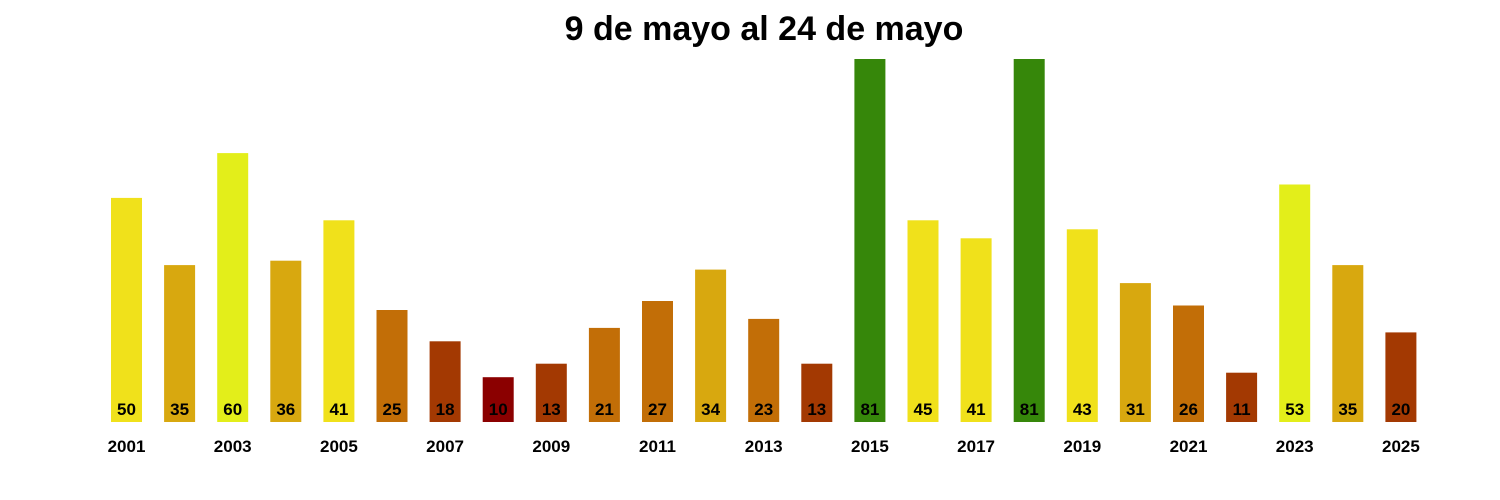  Describe the element at coordinates (1242, 397) in the screenshot. I see `bar-2022` at that location.